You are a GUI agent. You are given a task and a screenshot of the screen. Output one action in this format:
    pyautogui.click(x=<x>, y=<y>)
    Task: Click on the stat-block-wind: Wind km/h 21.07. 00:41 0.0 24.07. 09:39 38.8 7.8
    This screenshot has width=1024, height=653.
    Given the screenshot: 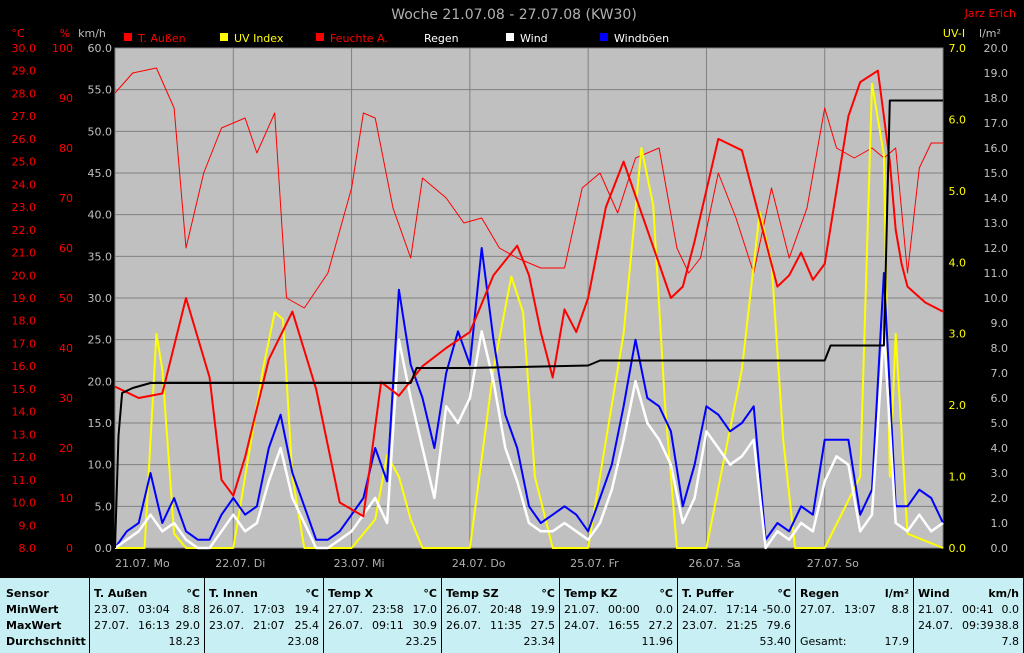 What is the action you would take?
    pyautogui.click(x=969, y=615)
    